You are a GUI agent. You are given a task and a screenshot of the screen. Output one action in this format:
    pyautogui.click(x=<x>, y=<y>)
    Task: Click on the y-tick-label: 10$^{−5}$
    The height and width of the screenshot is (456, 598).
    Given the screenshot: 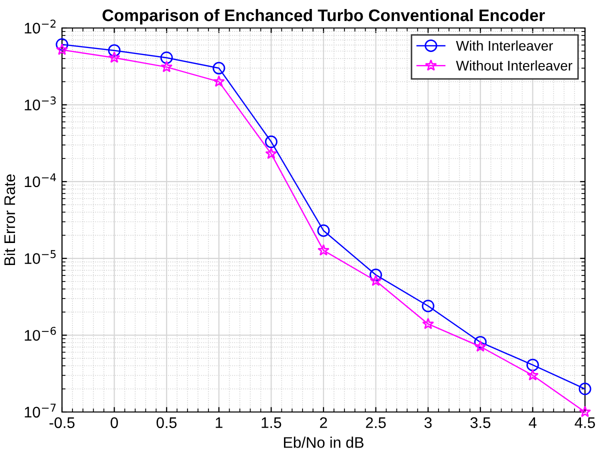 What is the action you would take?
    pyautogui.click(x=40, y=257)
    